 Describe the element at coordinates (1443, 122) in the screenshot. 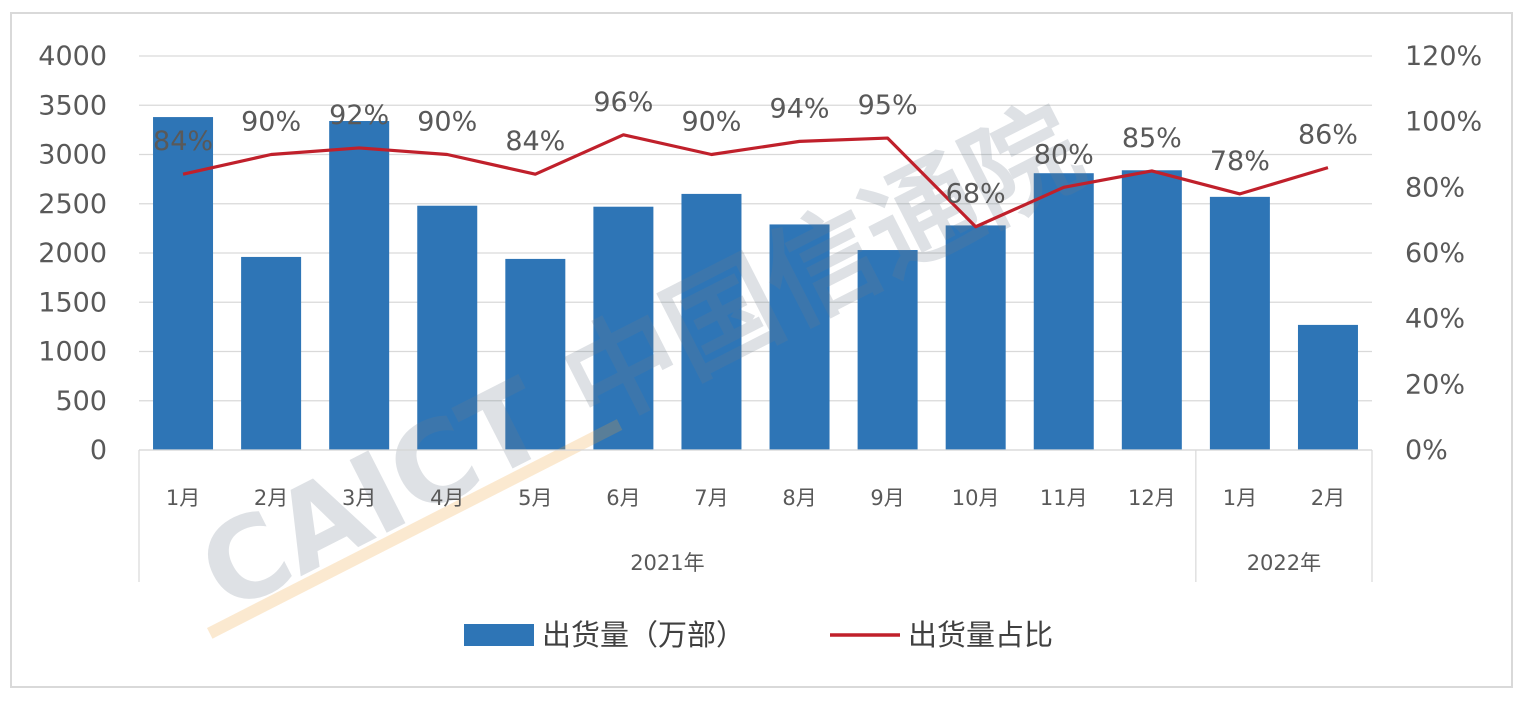

I see `right-tick-label: 100%` at that location.